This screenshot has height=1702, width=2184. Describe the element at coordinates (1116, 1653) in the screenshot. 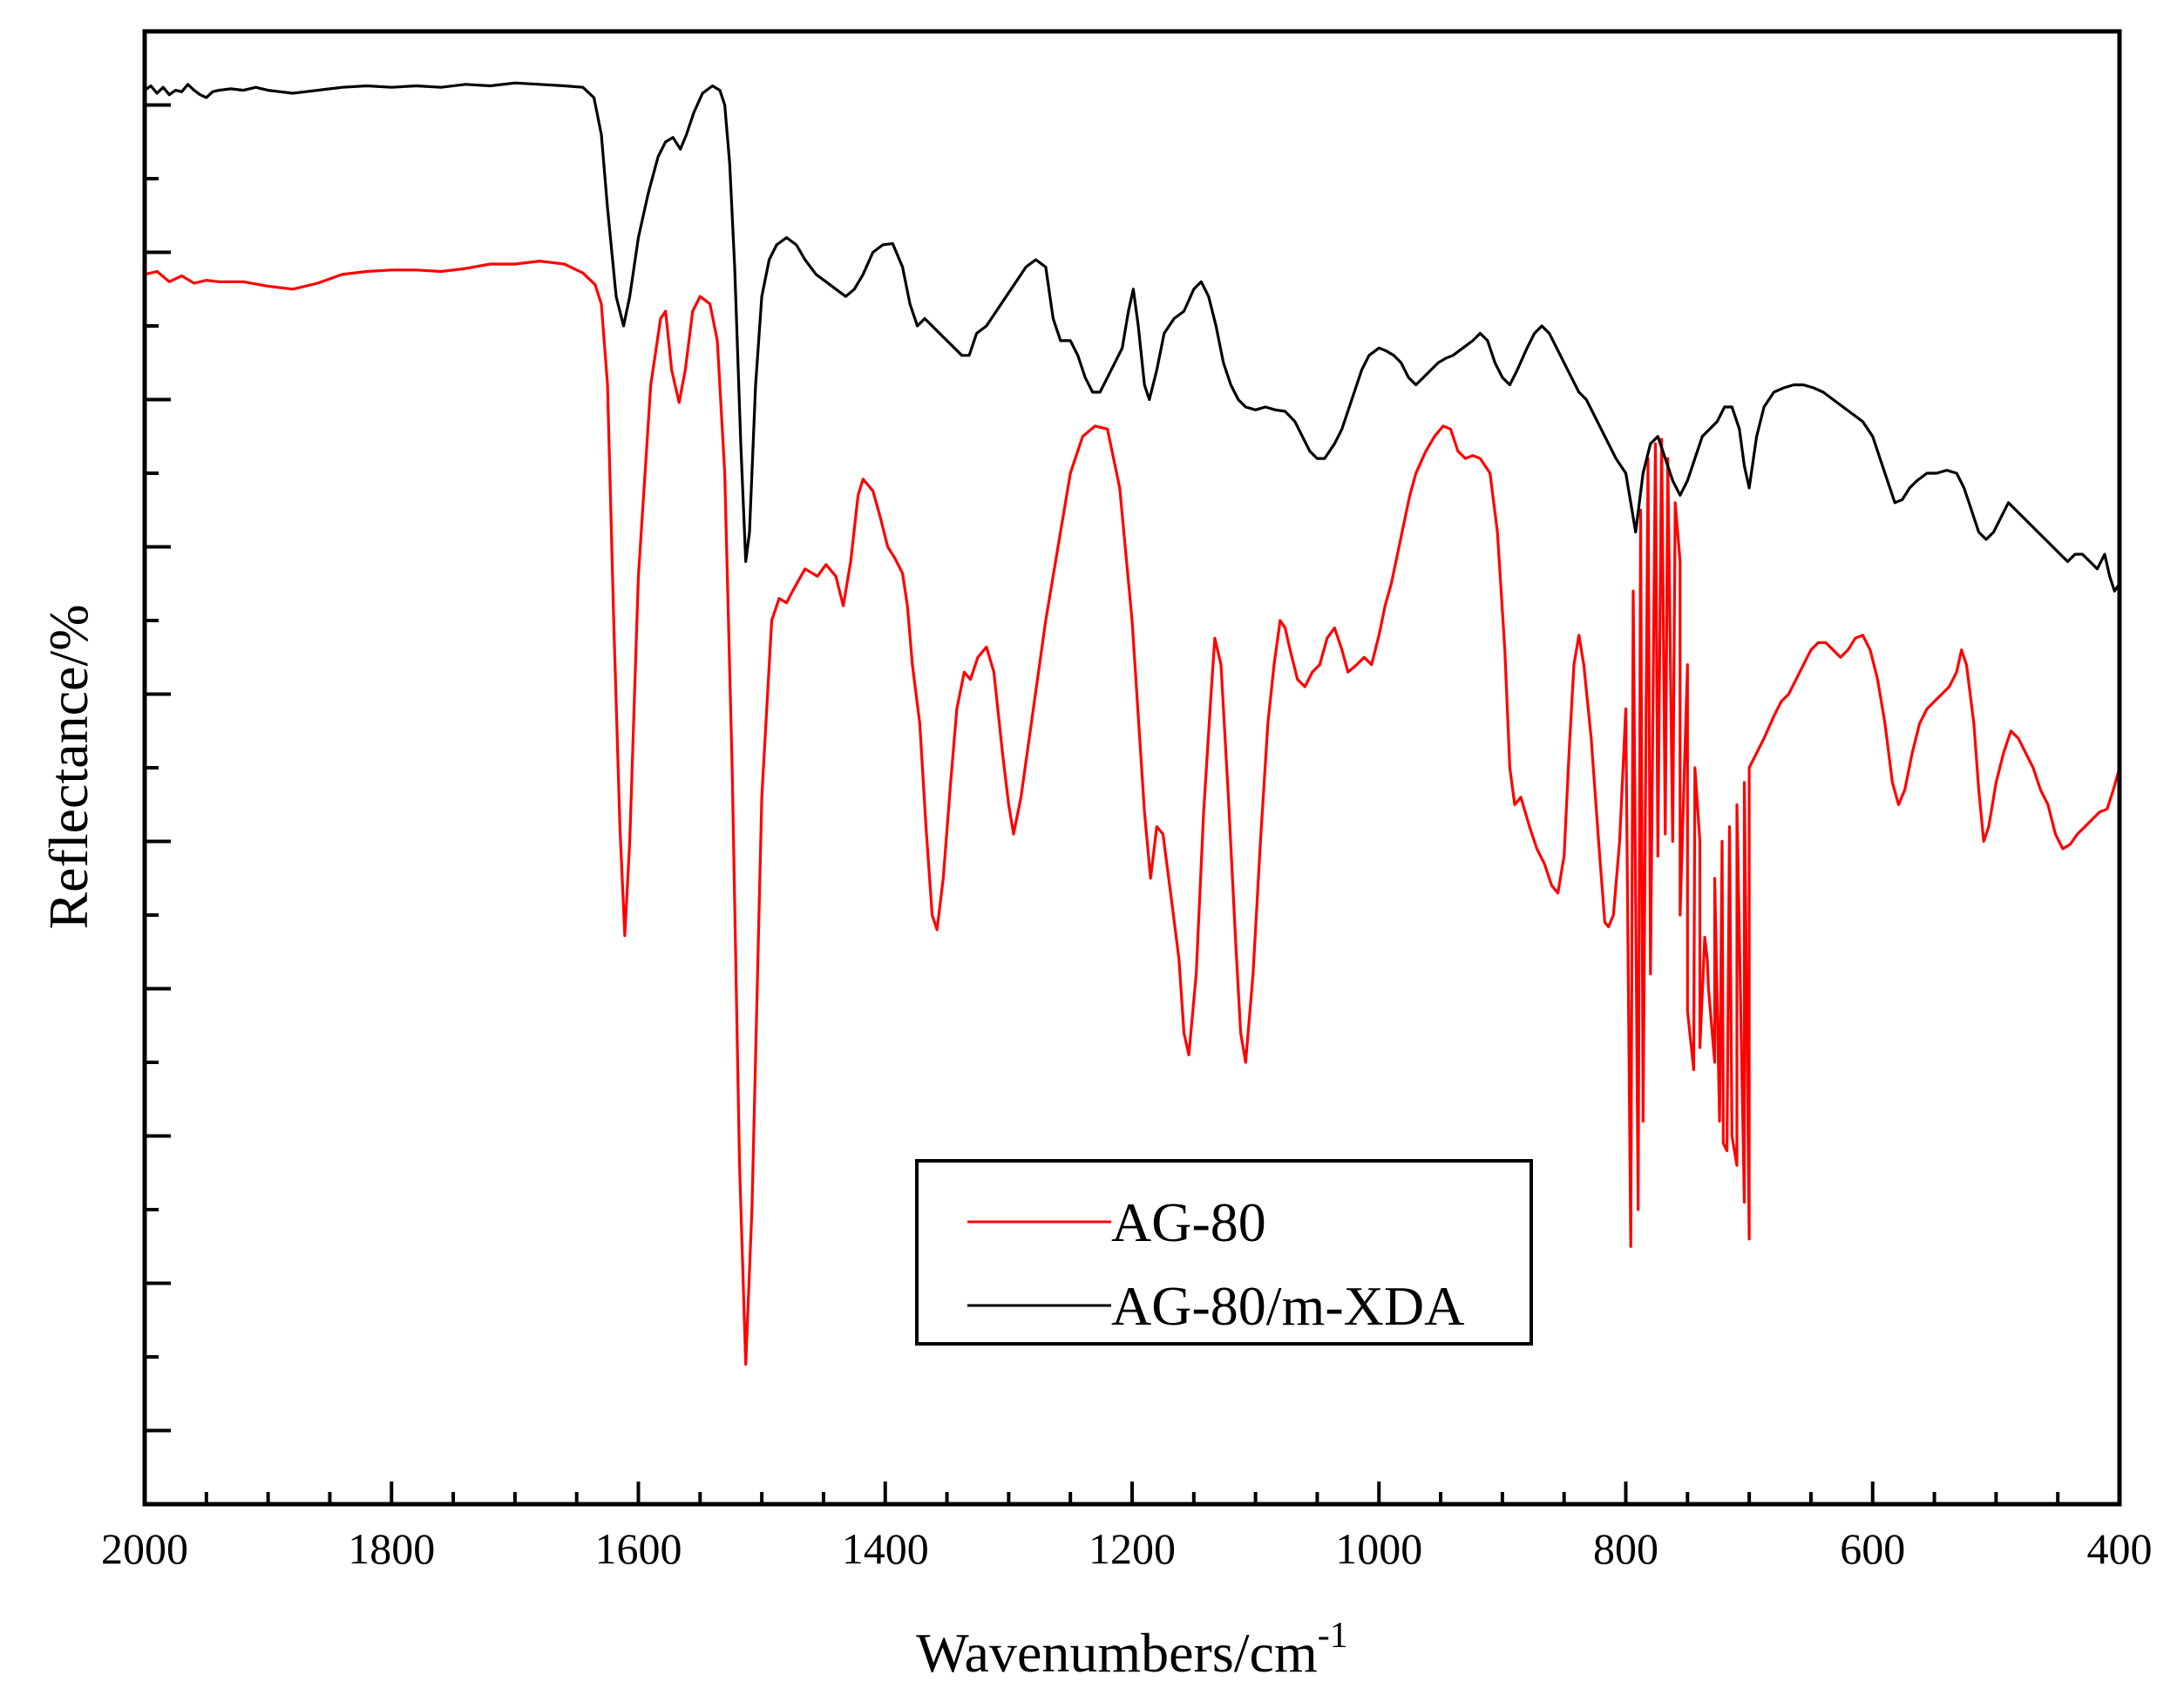

I see `x-axis-title-text: Wavenumbers/cm` at that location.